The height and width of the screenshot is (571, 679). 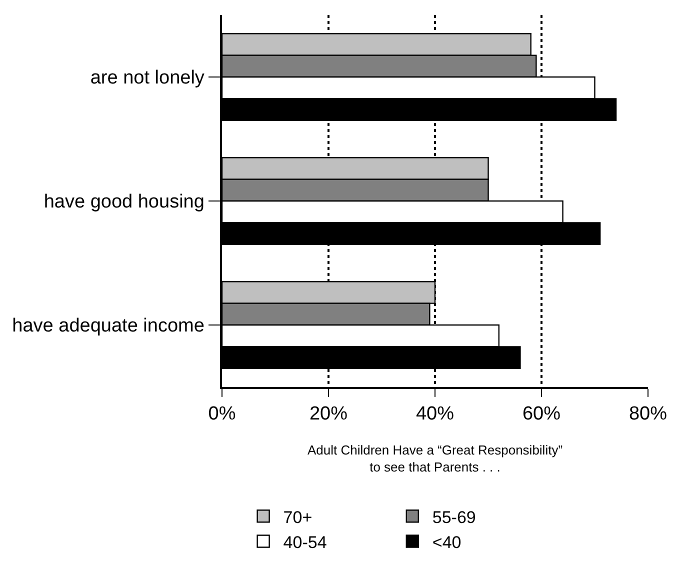 What do you see at coordinates (454, 517) in the screenshot?
I see `legend-label: 55-69` at bounding box center [454, 517].